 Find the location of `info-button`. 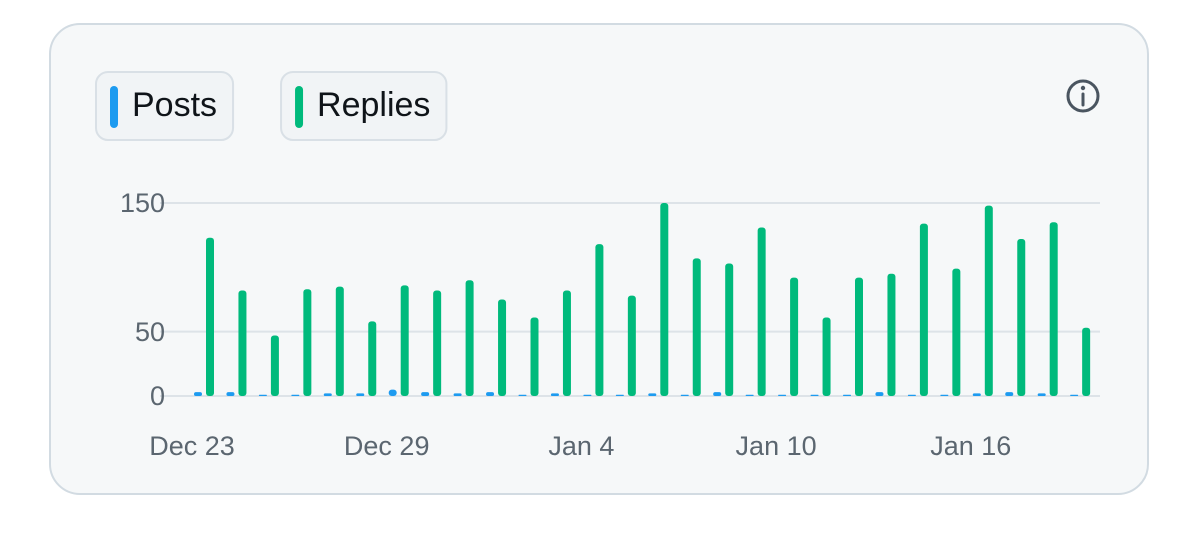

info-button is located at coordinates (1083, 96).